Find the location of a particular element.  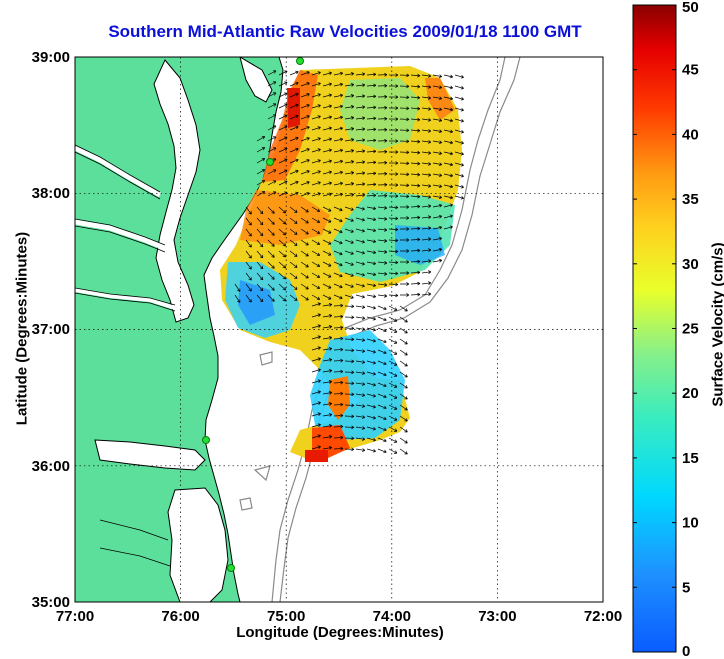

y-tick: 37:00 is located at coordinates (51, 329).